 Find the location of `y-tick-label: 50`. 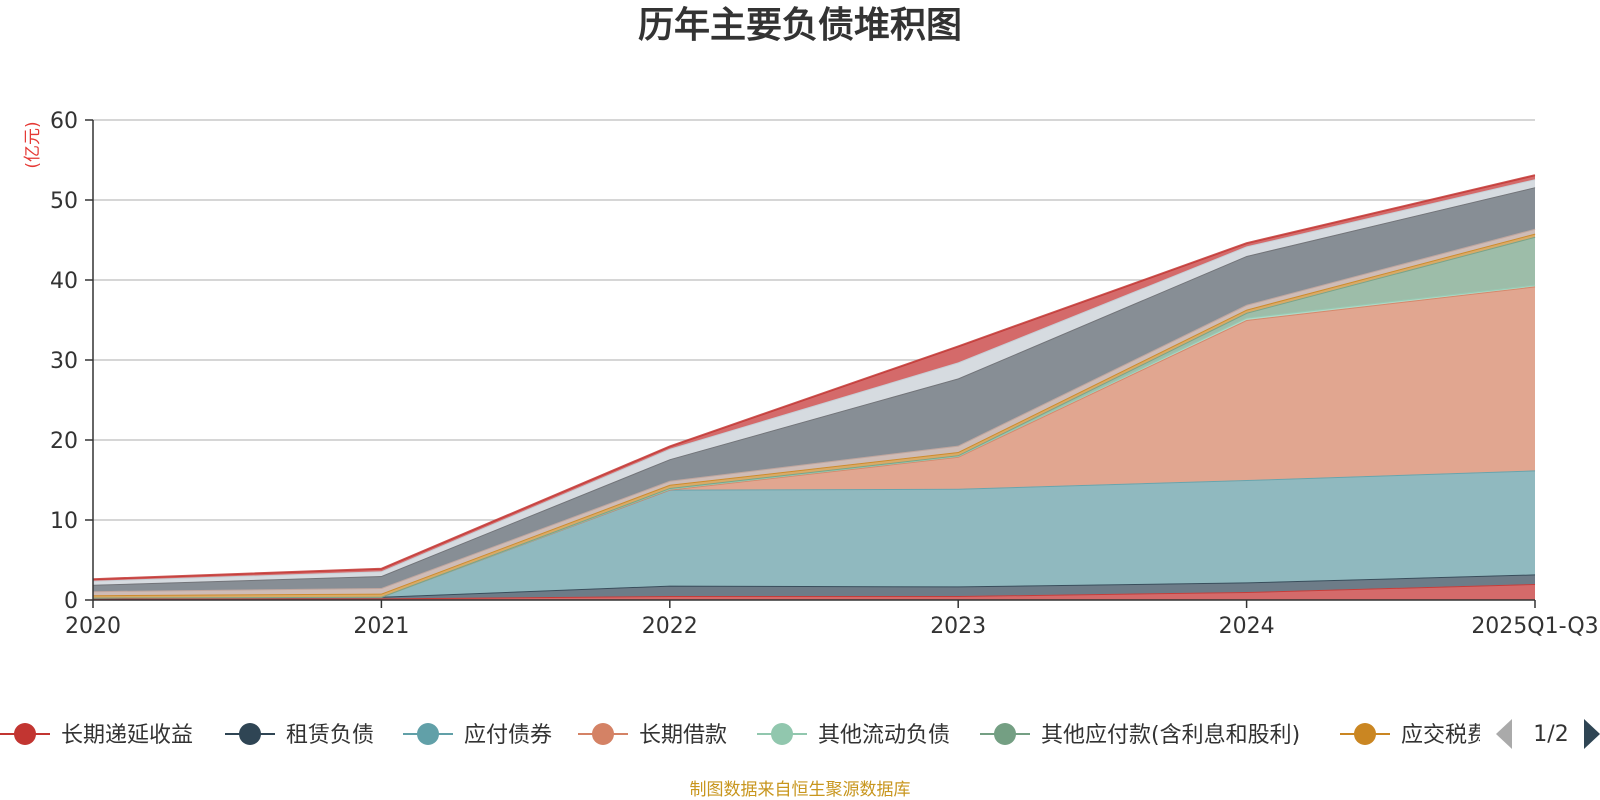

y-tick-label: 50 is located at coordinates (64, 201).